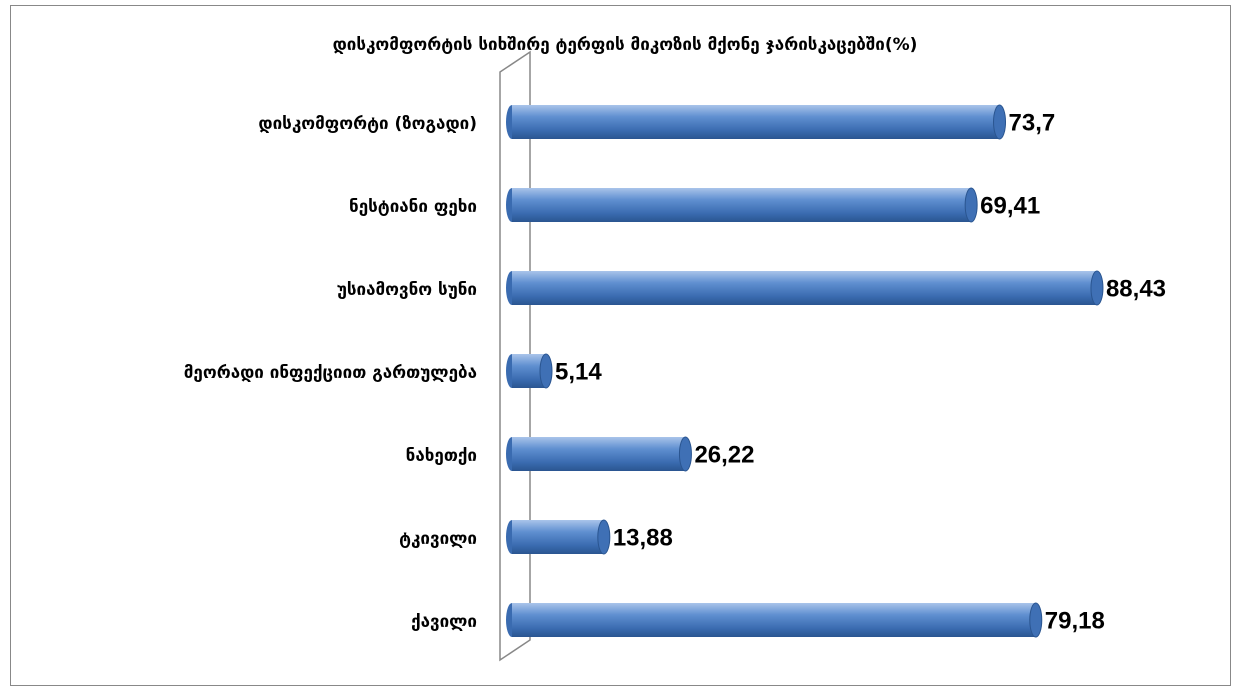 This screenshot has height=693, width=1241. What do you see at coordinates (407, 290) in the screenshot?
I see `y-tick-label: უსიამოვნო სუნი` at bounding box center [407, 290].